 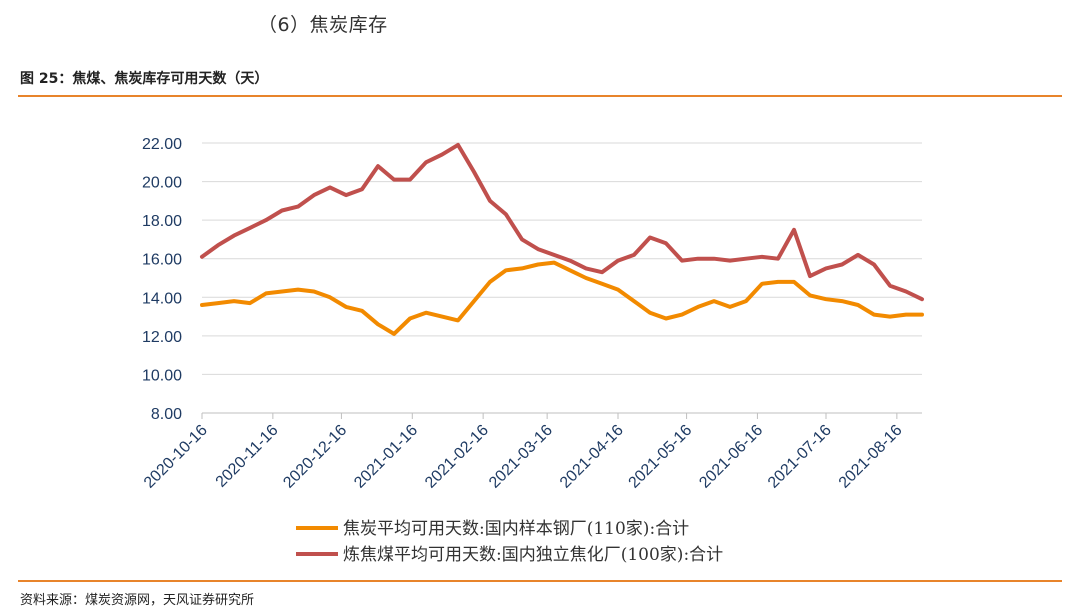 I want to click on figure-title: 图 25：焦煤、焦炭库存可用天数（天）, so click(x=144, y=79).